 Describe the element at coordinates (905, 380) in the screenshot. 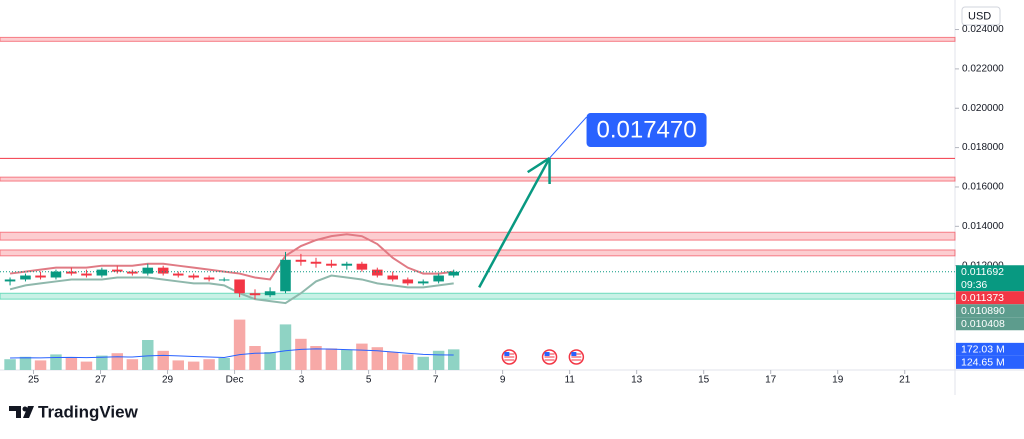

I see `x-tick-label: 21` at that location.